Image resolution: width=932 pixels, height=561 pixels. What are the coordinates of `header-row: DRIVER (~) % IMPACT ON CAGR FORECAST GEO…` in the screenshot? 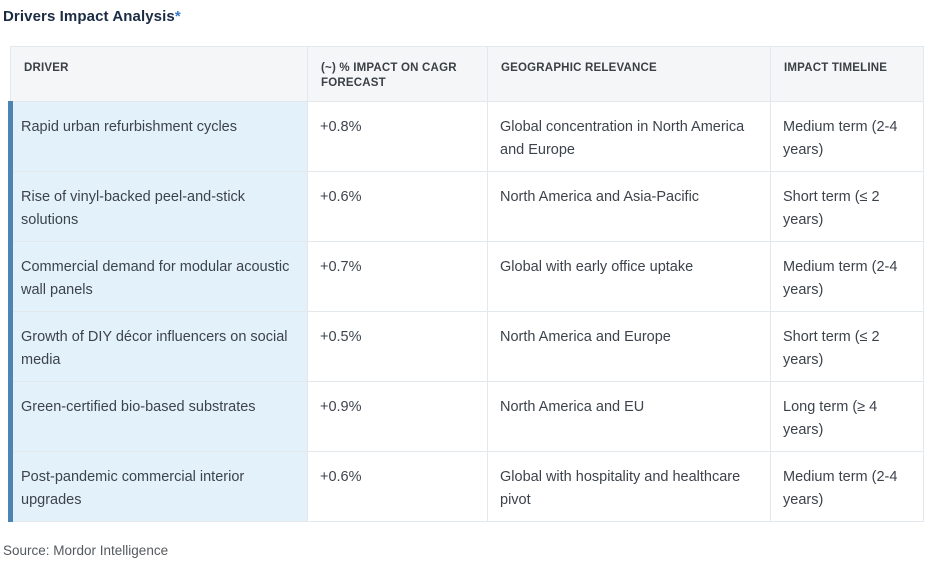 It's located at (467, 74).